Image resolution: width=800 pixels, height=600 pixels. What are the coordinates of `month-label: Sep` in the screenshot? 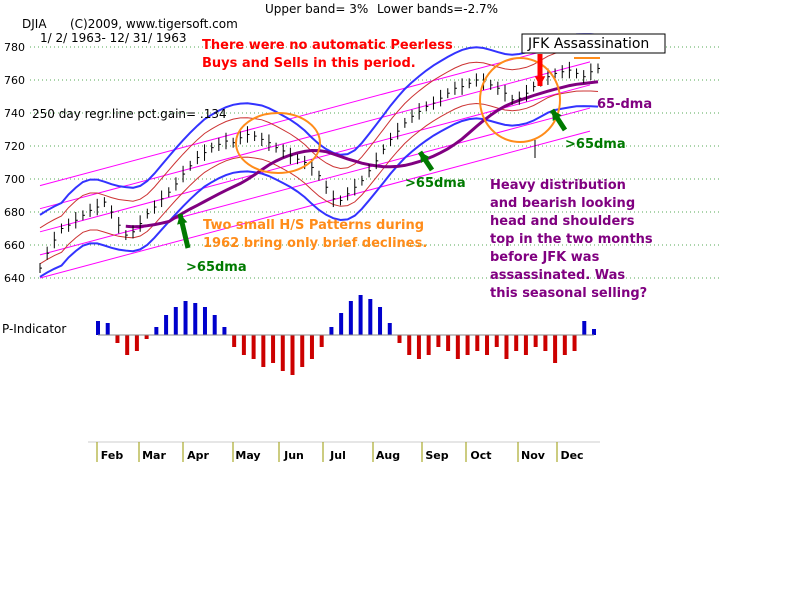 It's located at (436, 455).